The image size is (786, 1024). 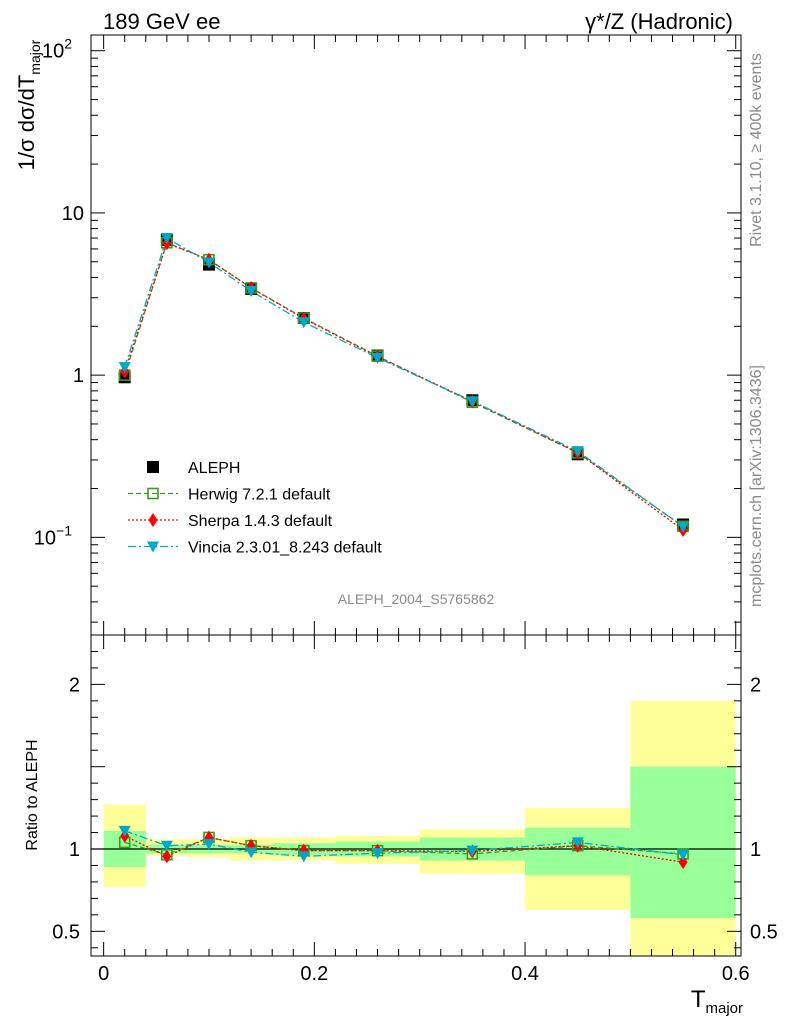 What do you see at coordinates (260, 521) in the screenshot?
I see `legend-label: Sherpa 1.4.3 default` at bounding box center [260, 521].